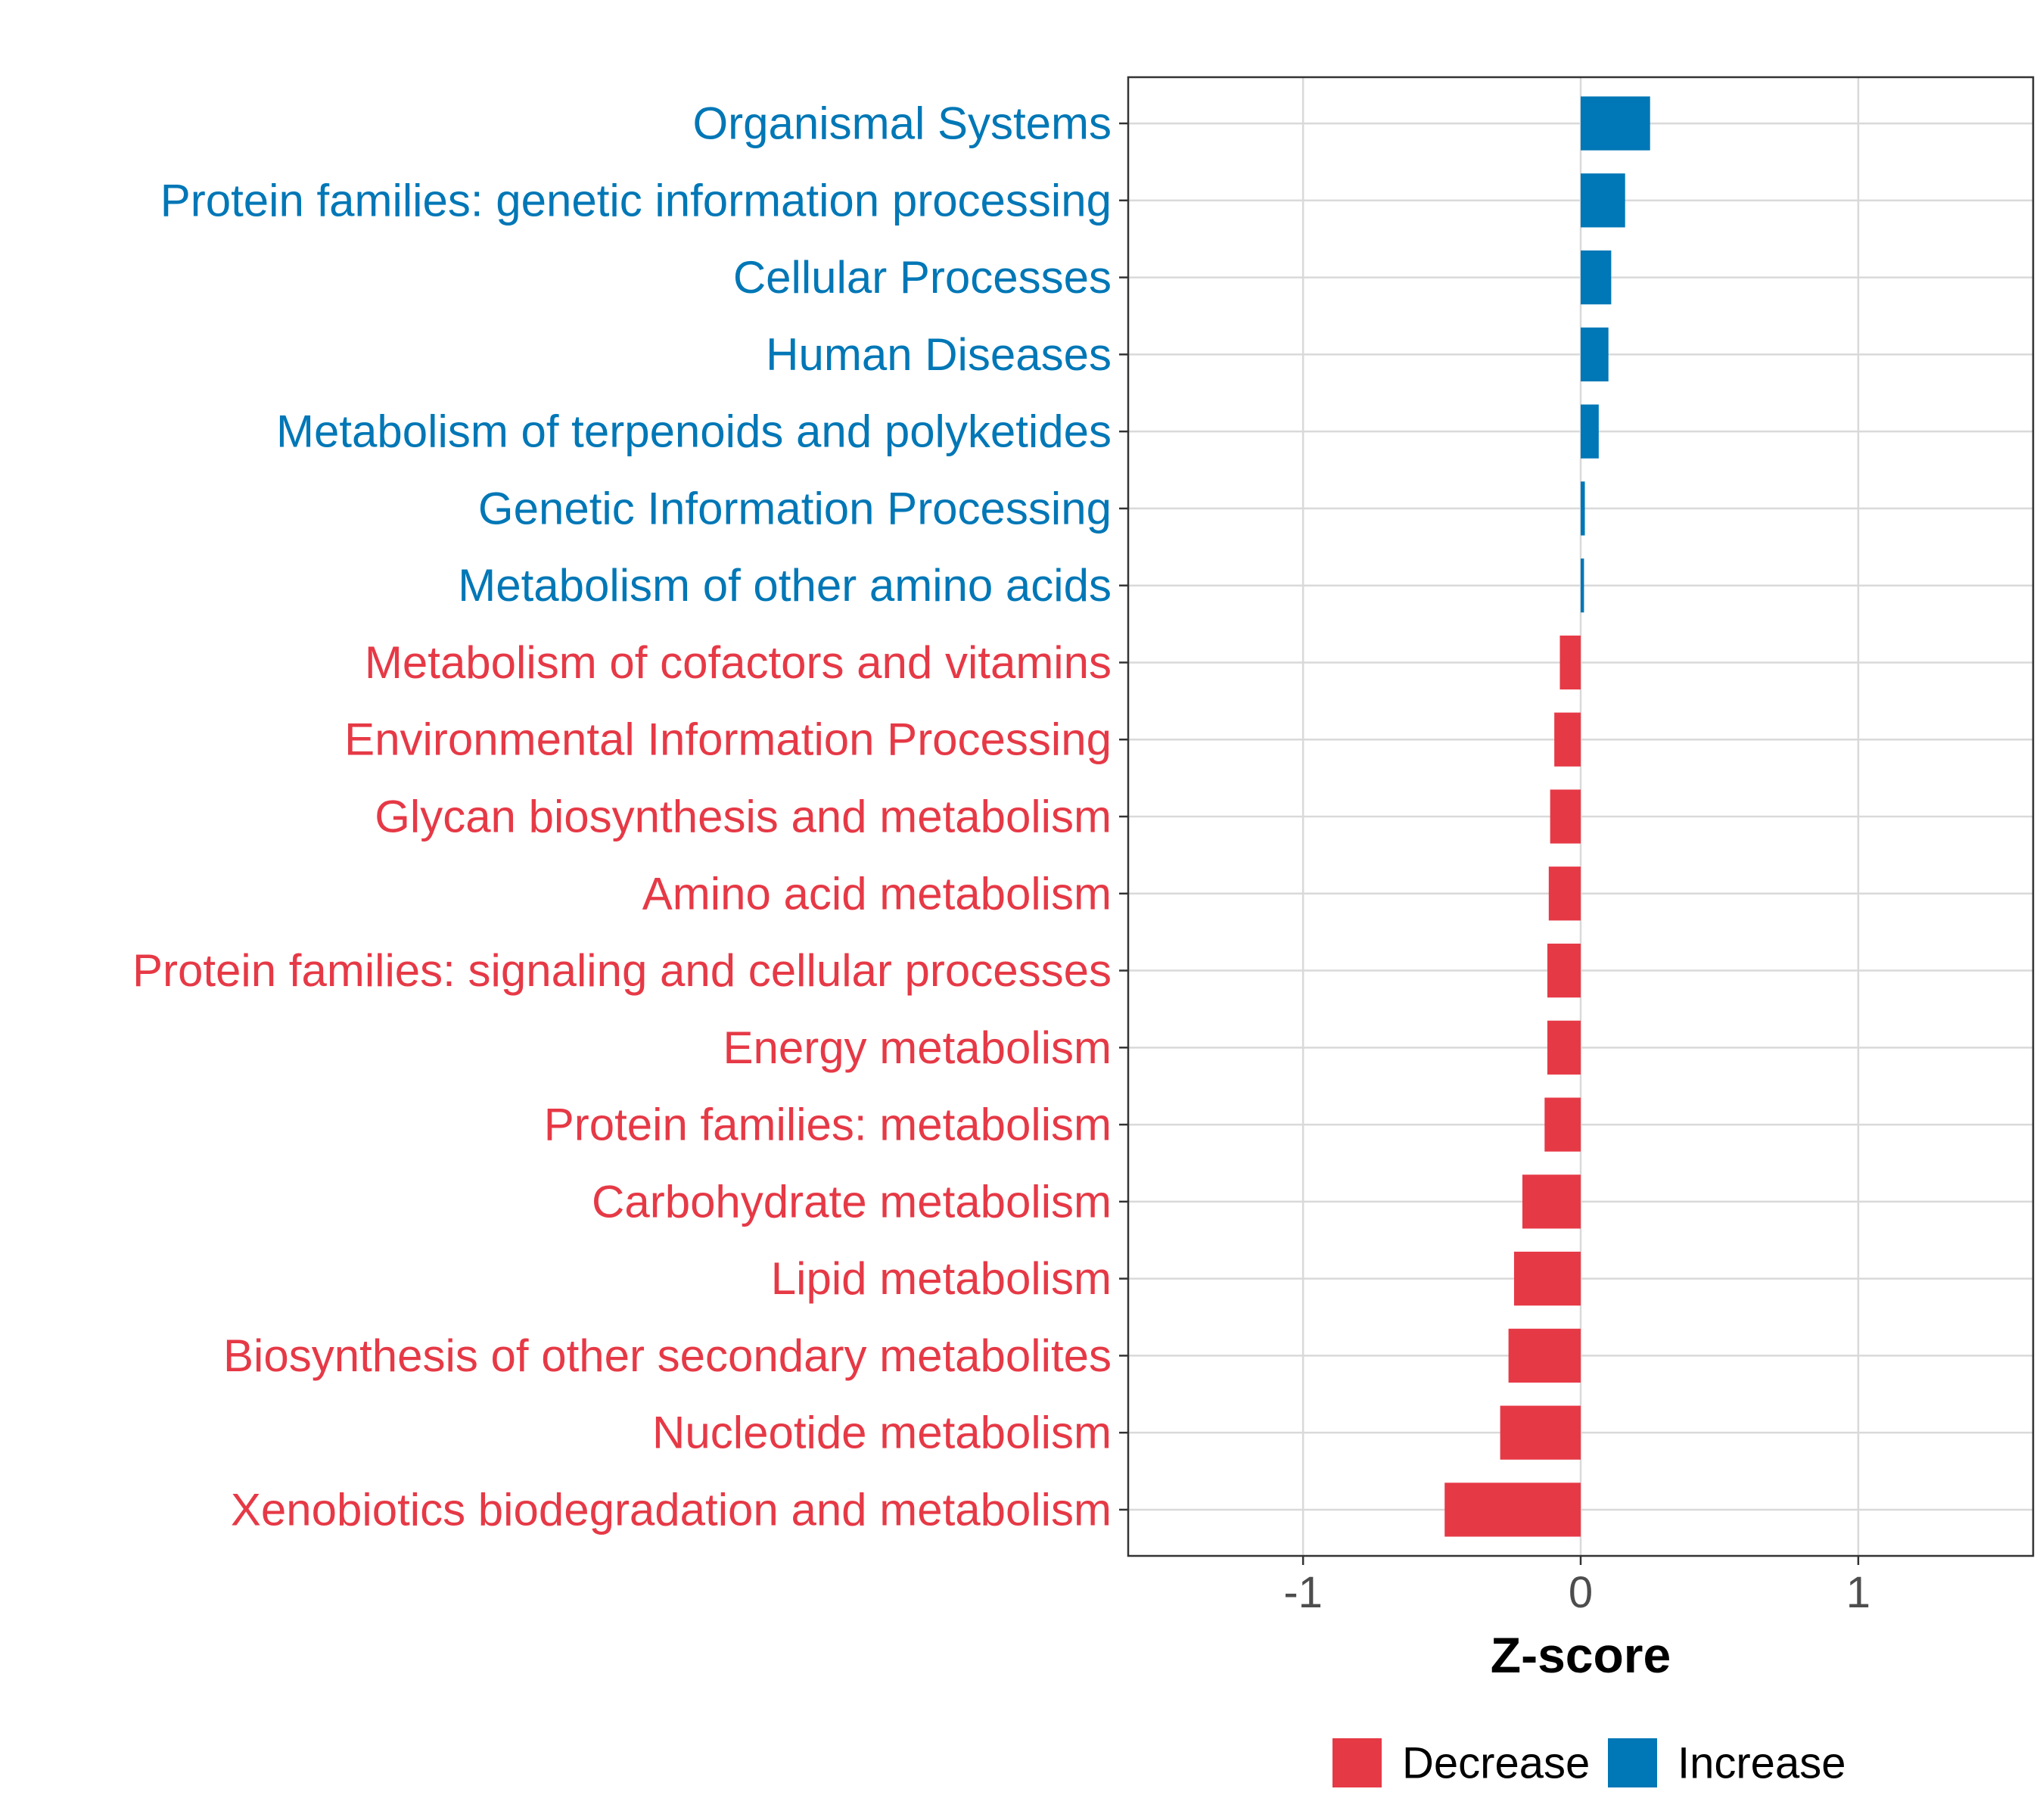 This screenshot has height=1820, width=2043. I want to click on legend-label-decrease: Decrease, so click(1496, 1764).